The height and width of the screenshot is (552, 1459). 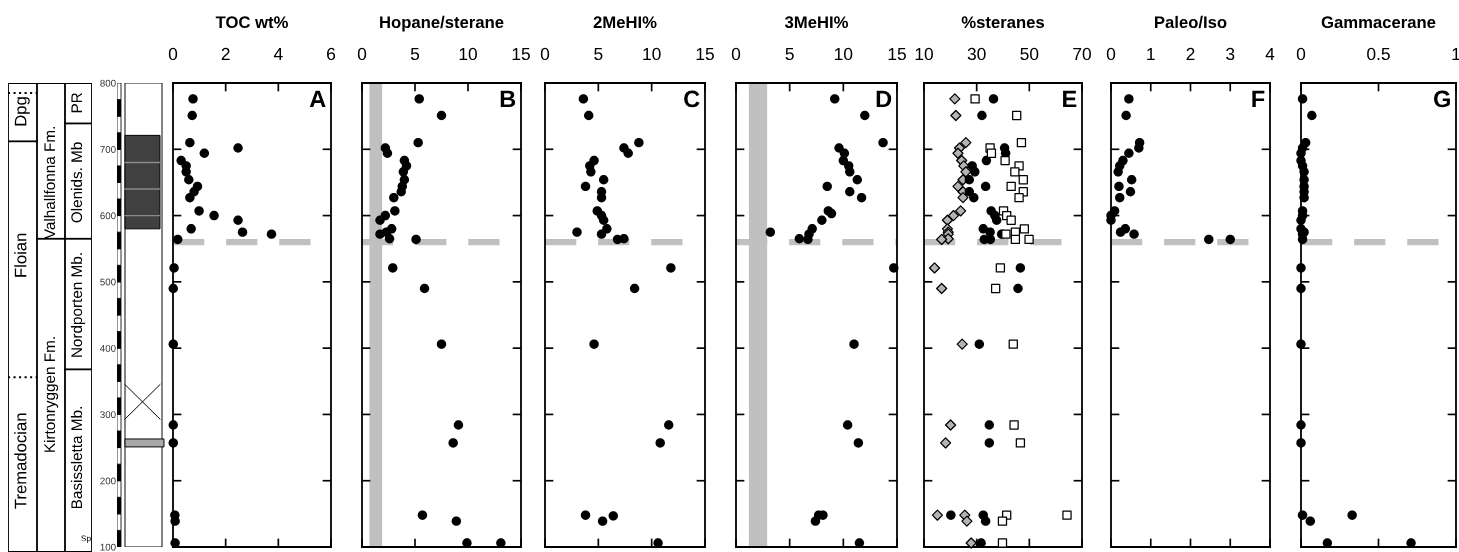 What do you see at coordinates (884, 99) in the screenshot?
I see `annotation: D` at bounding box center [884, 99].